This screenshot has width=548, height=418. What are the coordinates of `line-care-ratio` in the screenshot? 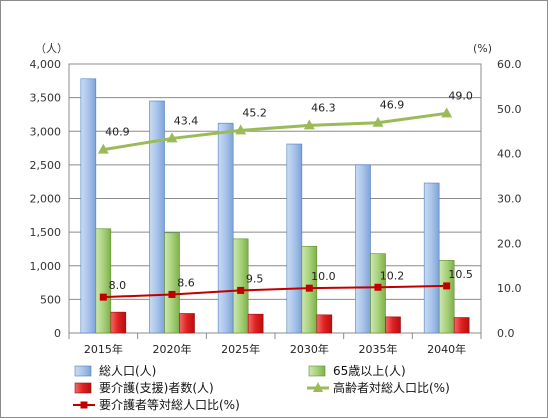 It's located at (275, 291).